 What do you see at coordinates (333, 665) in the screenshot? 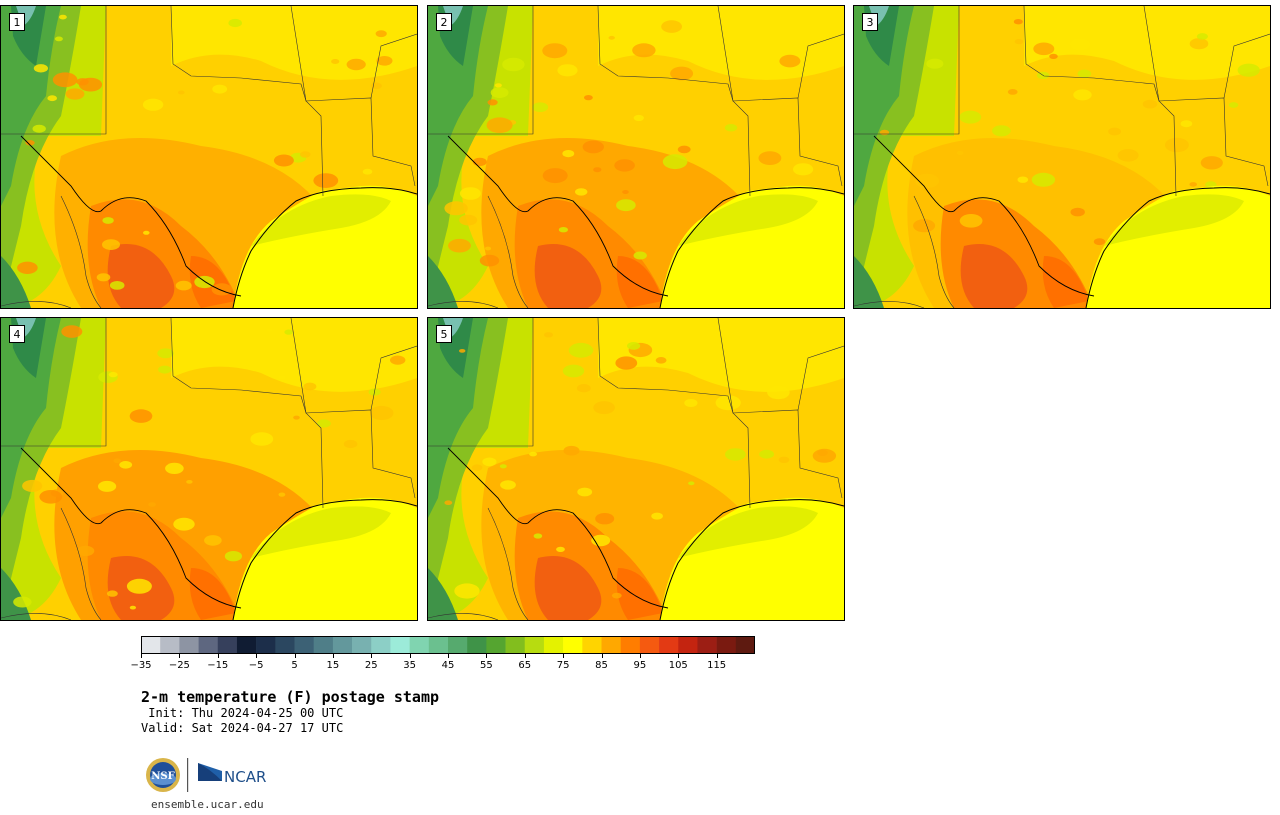
I see `colorbar-tick-label: 15` at bounding box center [333, 665].